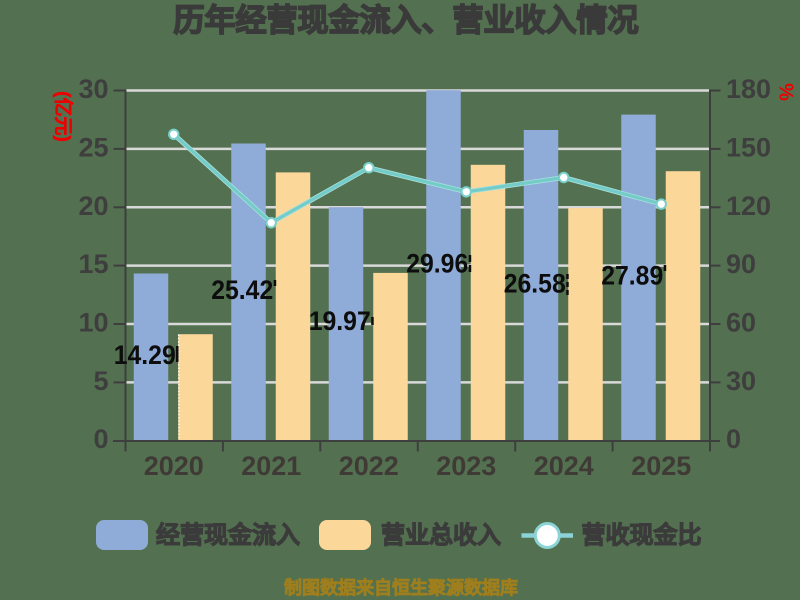  Describe the element at coordinates (632, 276) in the screenshot. I see `svg-text: 27.89` at that location.